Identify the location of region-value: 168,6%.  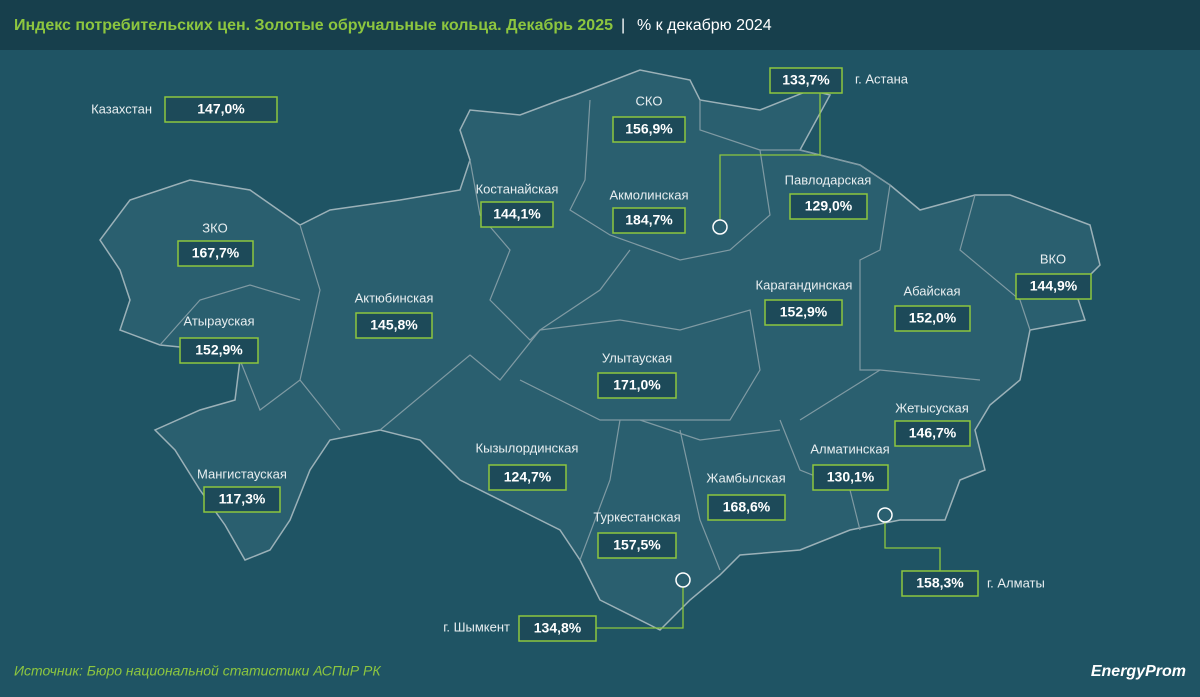
(747, 507).